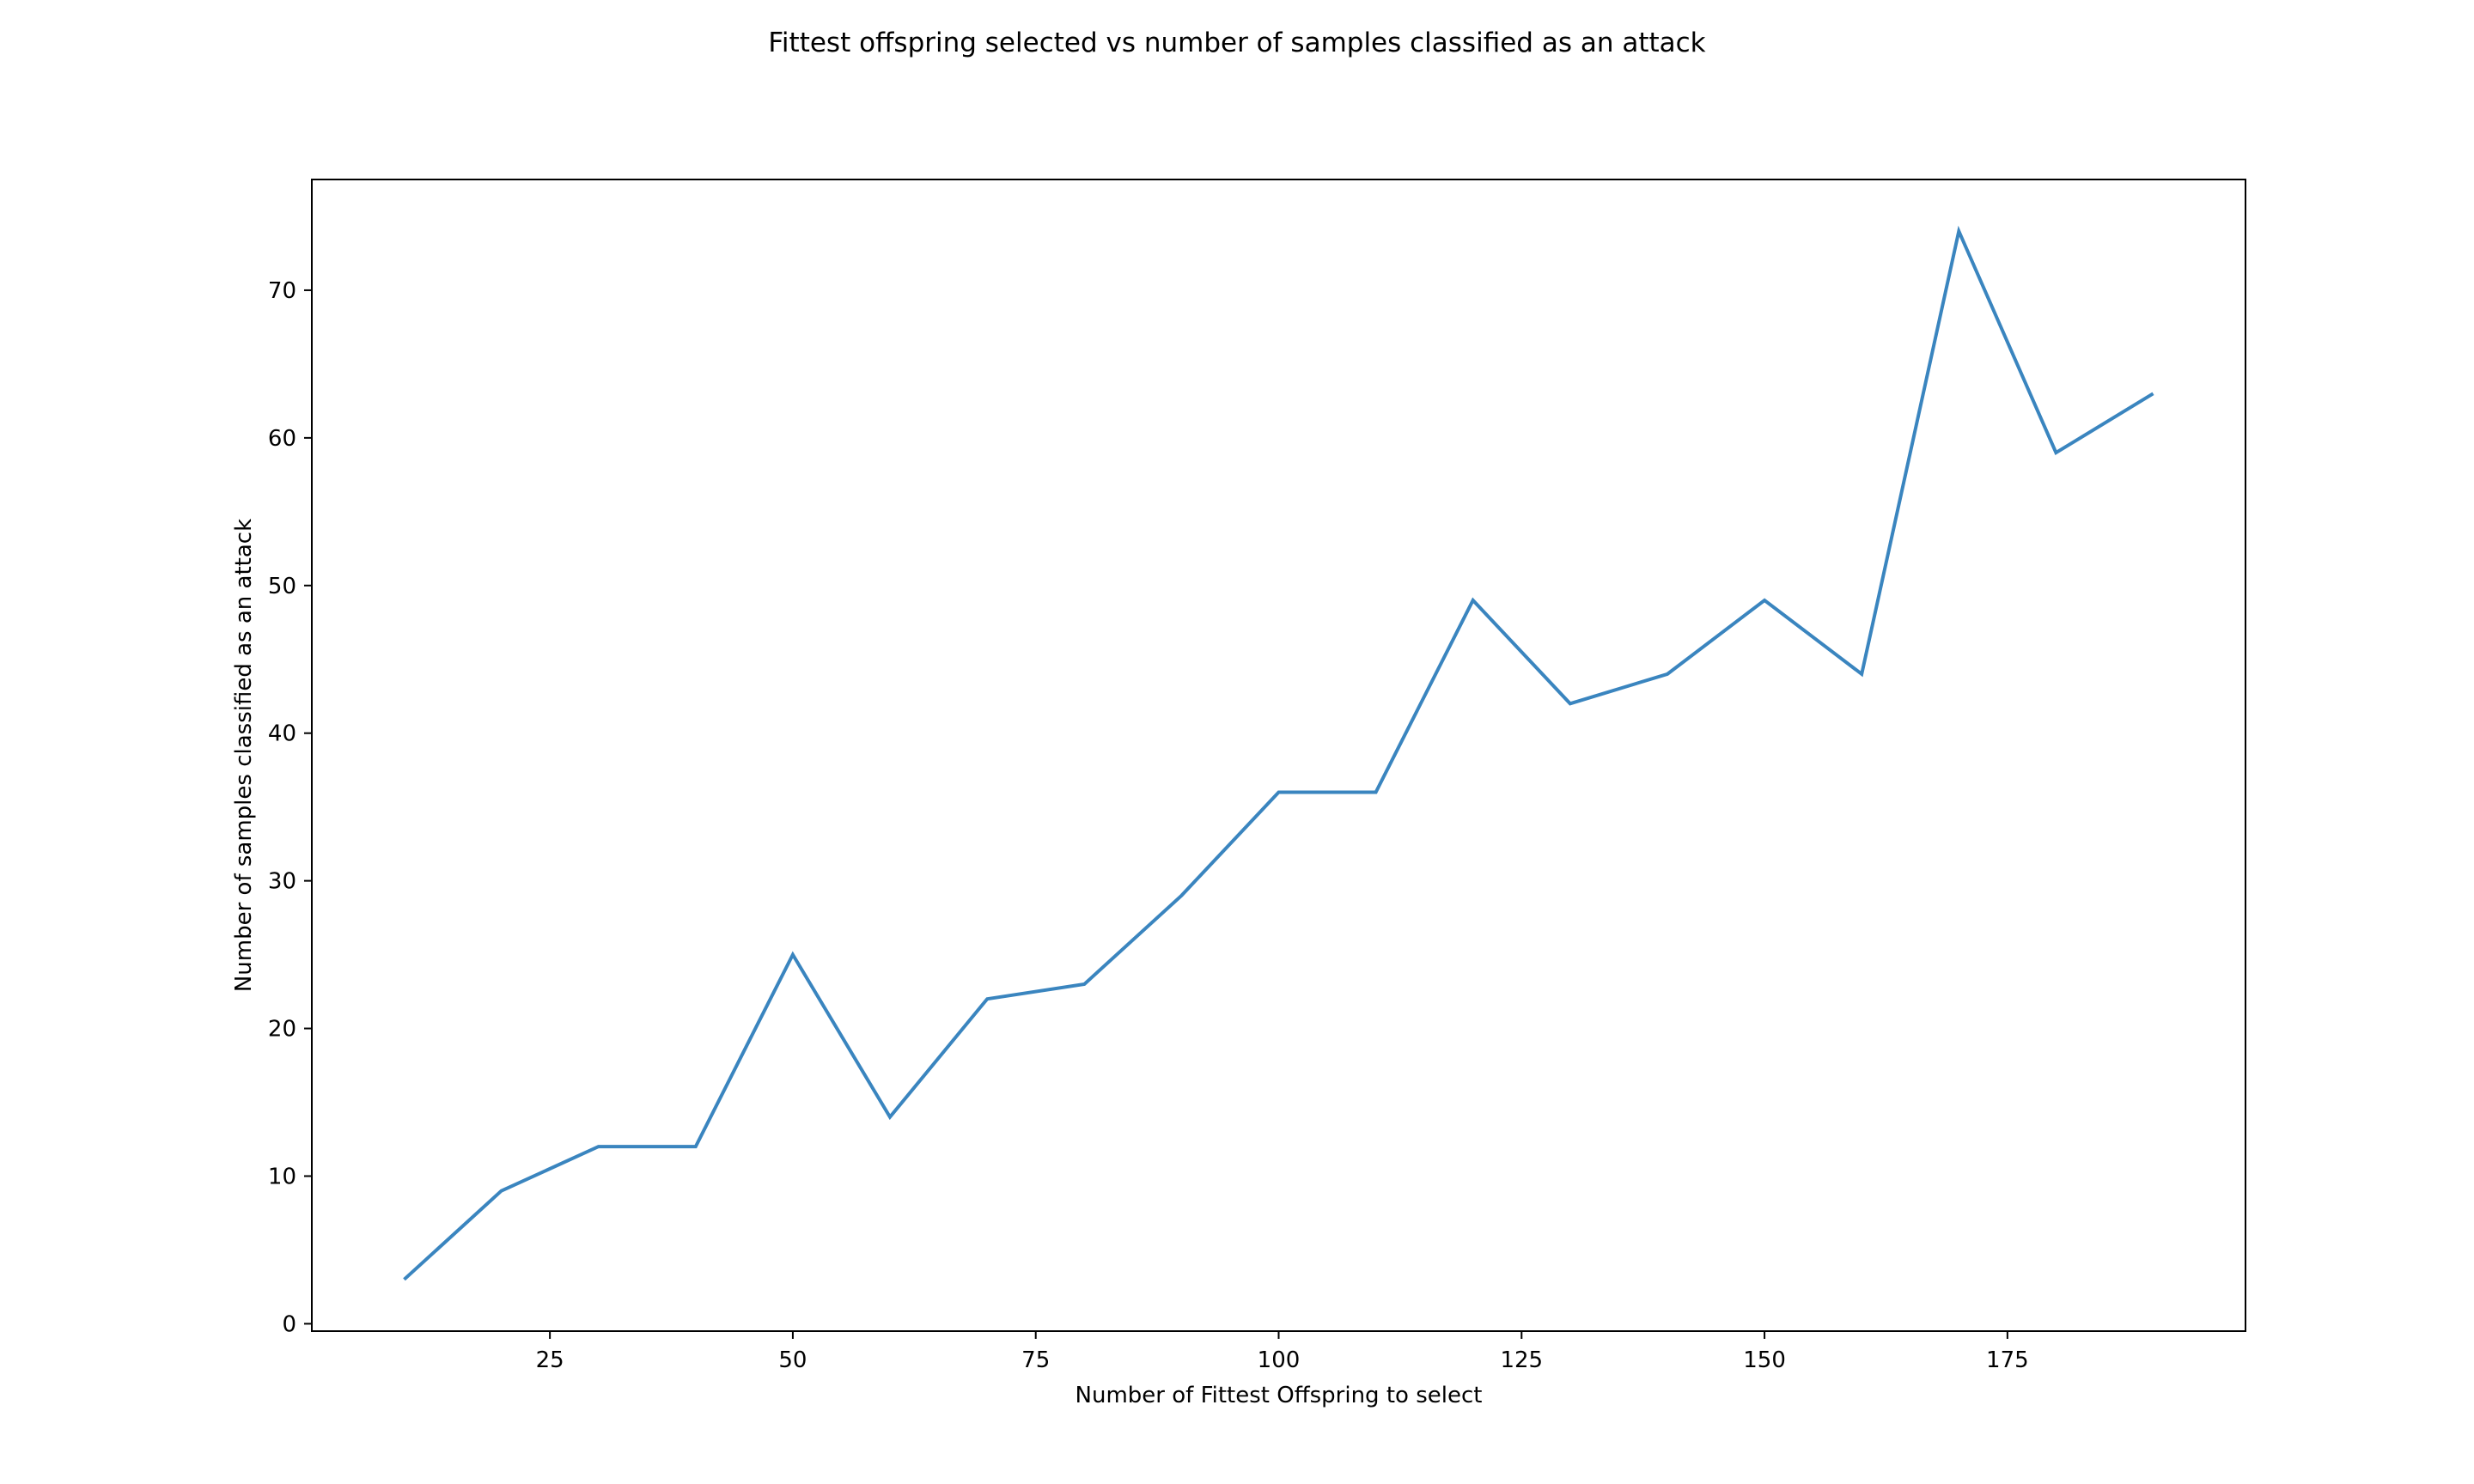 This screenshot has width=2474, height=1484. What do you see at coordinates (282, 291) in the screenshot?
I see `y-tick-label: 70` at bounding box center [282, 291].